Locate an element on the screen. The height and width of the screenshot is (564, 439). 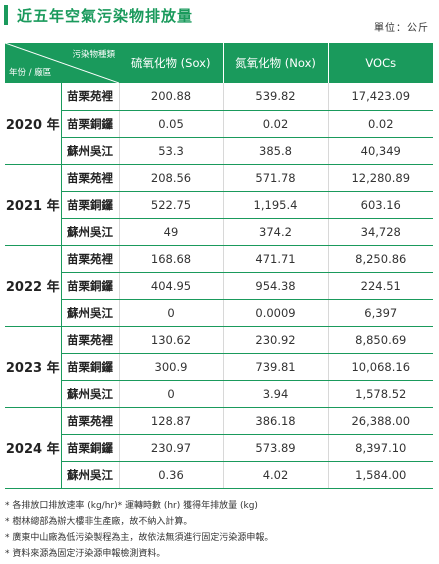
table-row: 蘇州吳江 53.3 385.8 40,349 is located at coordinates (219, 151).